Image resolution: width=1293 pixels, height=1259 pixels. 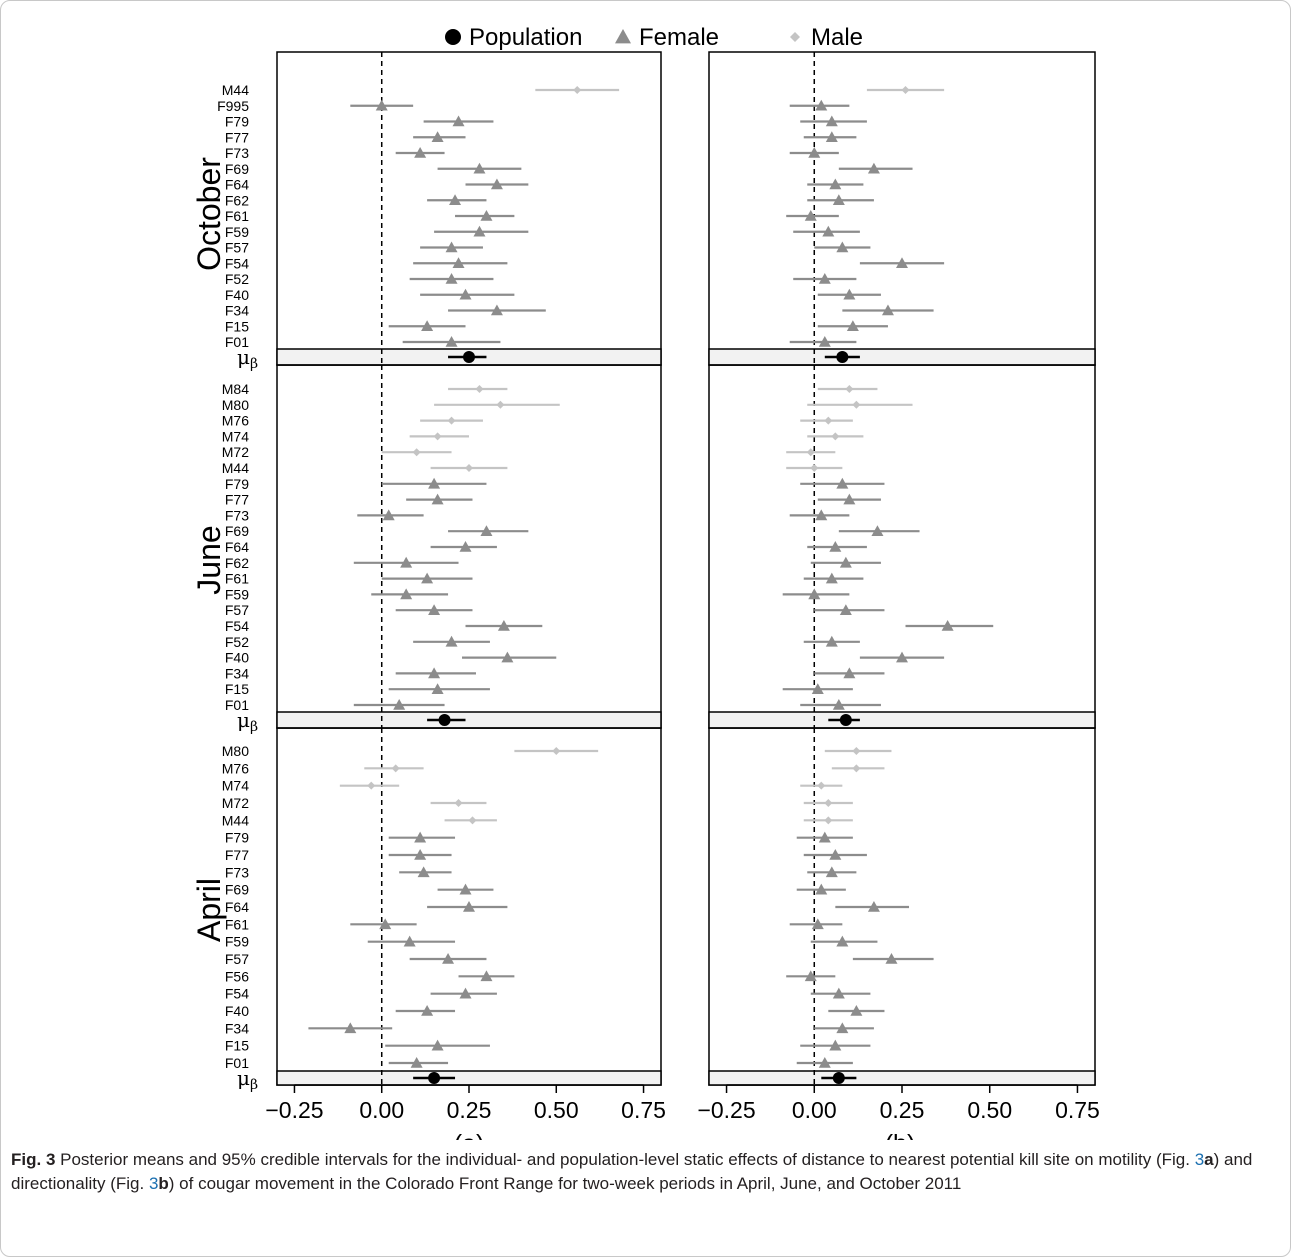 I want to click on estimate-f61, so click(x=485, y=215).